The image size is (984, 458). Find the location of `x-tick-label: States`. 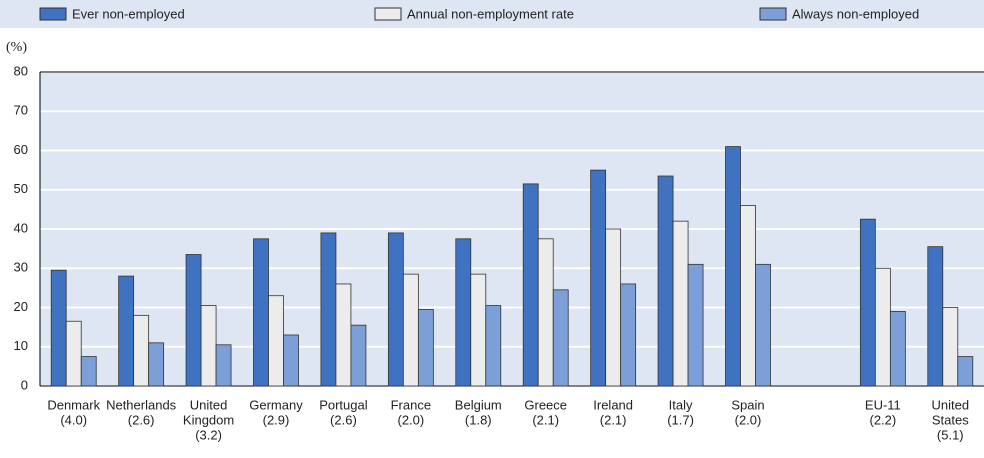

x-tick-label: States is located at coordinates (950, 419).